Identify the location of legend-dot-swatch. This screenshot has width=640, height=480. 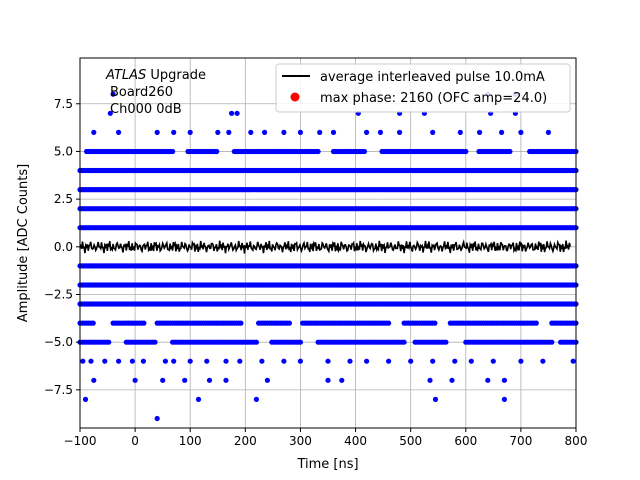
(295, 97).